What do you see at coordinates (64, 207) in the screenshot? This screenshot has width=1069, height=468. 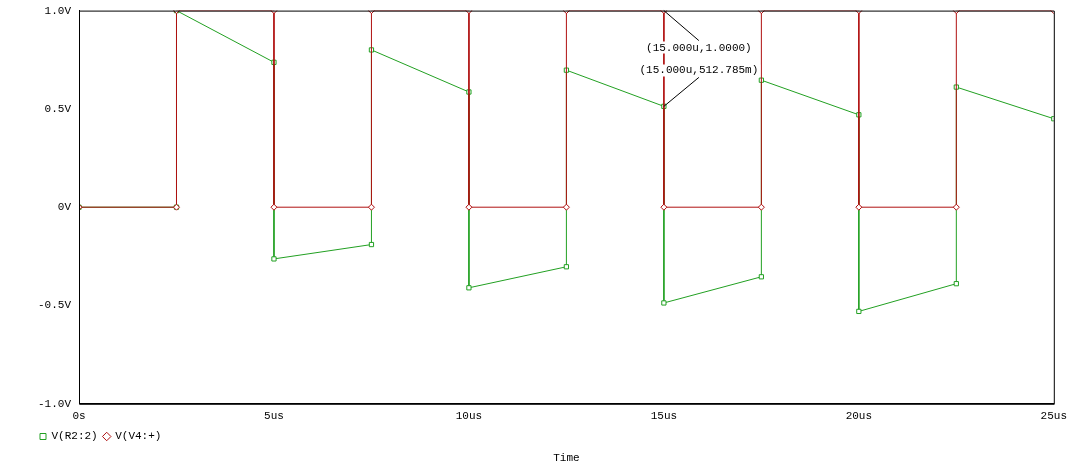 I see `y-tick-label: 0V` at bounding box center [64, 207].